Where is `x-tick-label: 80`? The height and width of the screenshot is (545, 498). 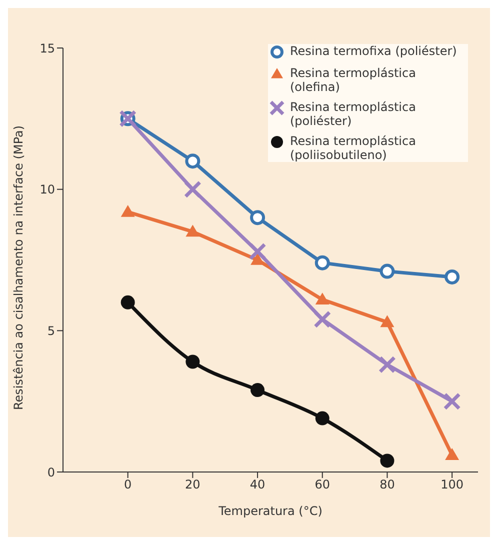
x-tick-label: 80 is located at coordinates (387, 485).